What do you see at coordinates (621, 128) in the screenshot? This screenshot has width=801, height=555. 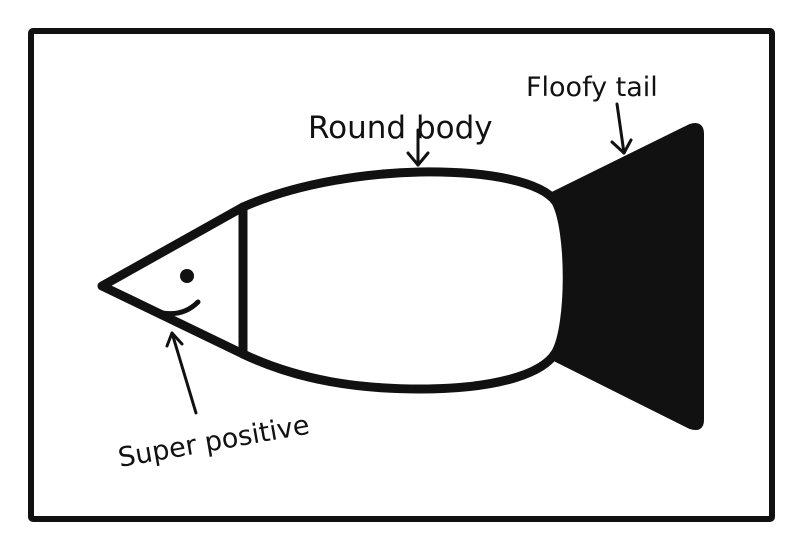 I see `floofy-tail-arrow` at bounding box center [621, 128].